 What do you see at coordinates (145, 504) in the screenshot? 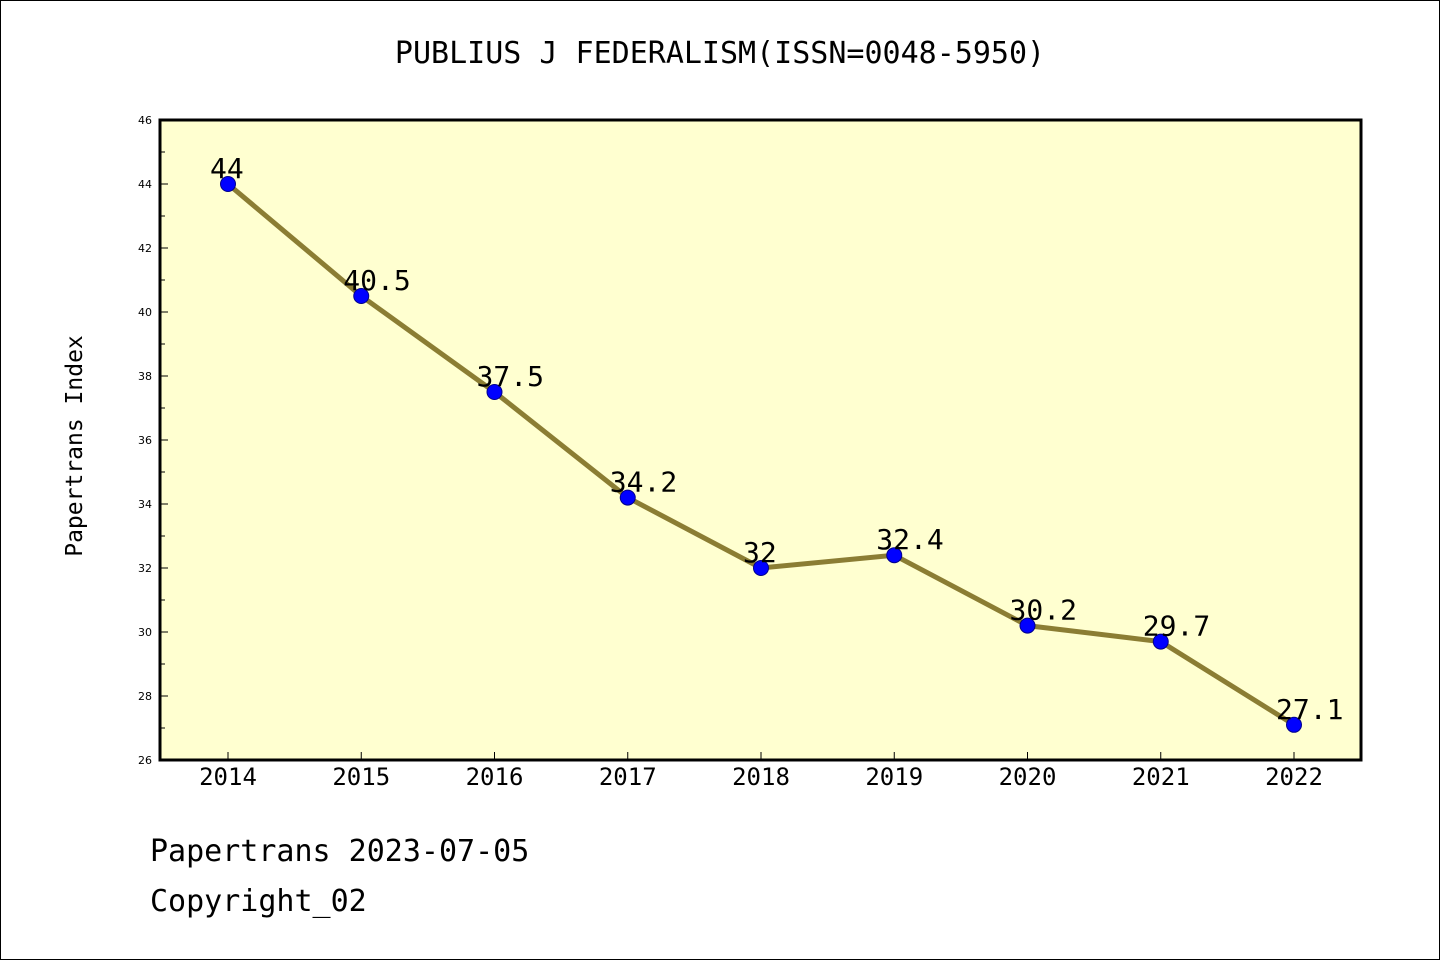
I see `y-tick-label: 34` at bounding box center [145, 504].